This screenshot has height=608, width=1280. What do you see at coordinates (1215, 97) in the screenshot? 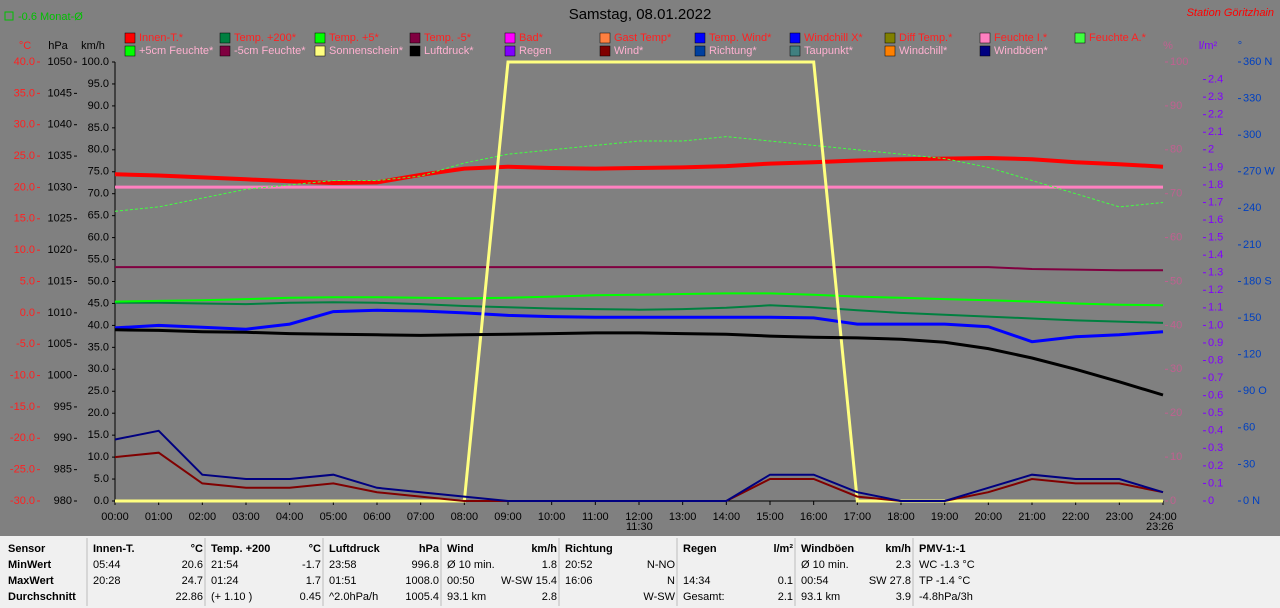
I see `y-tick-label: 2.3` at bounding box center [1215, 97].